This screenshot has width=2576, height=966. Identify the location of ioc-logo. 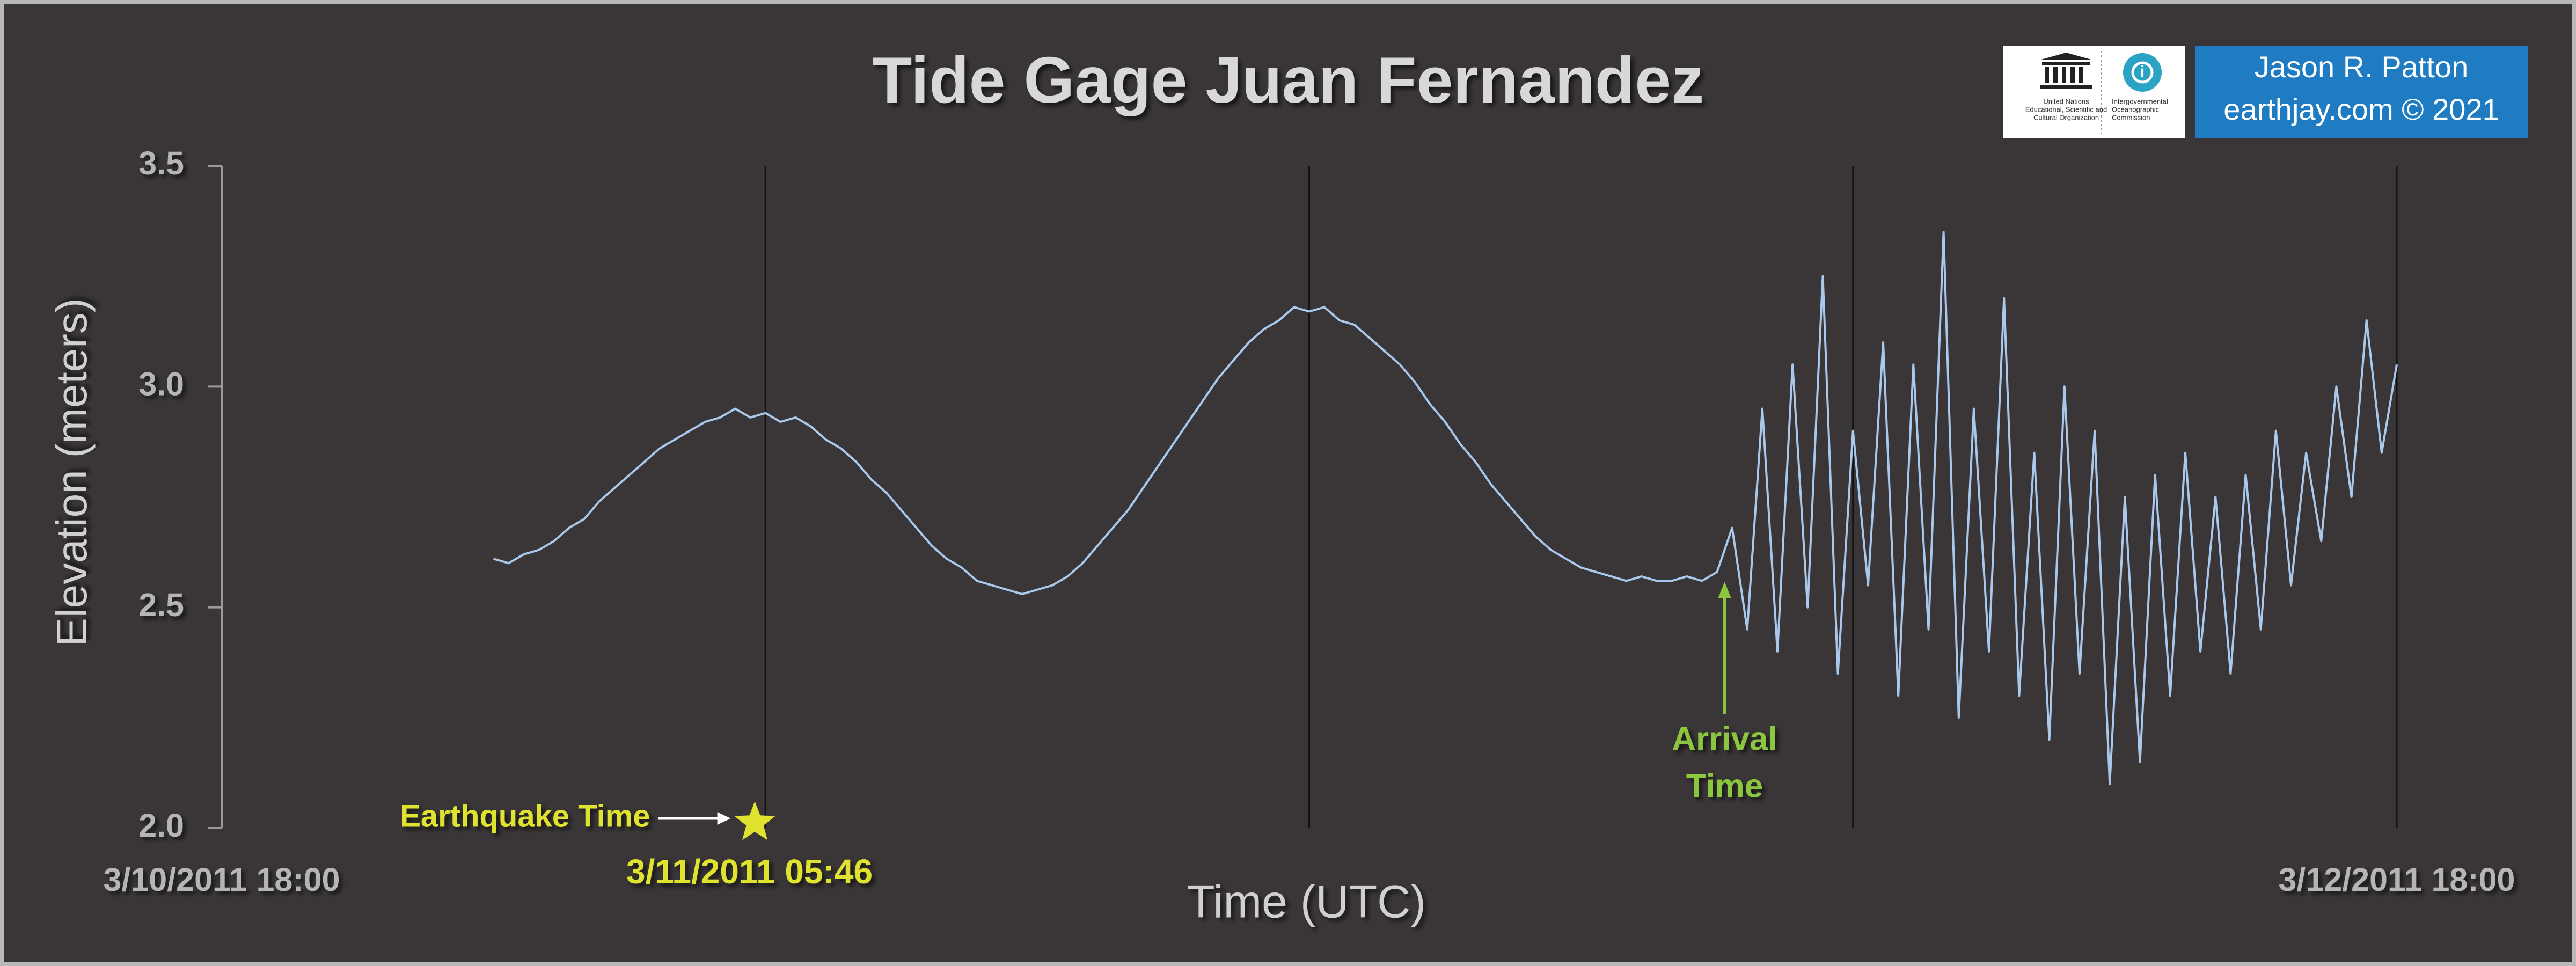
(2142, 72).